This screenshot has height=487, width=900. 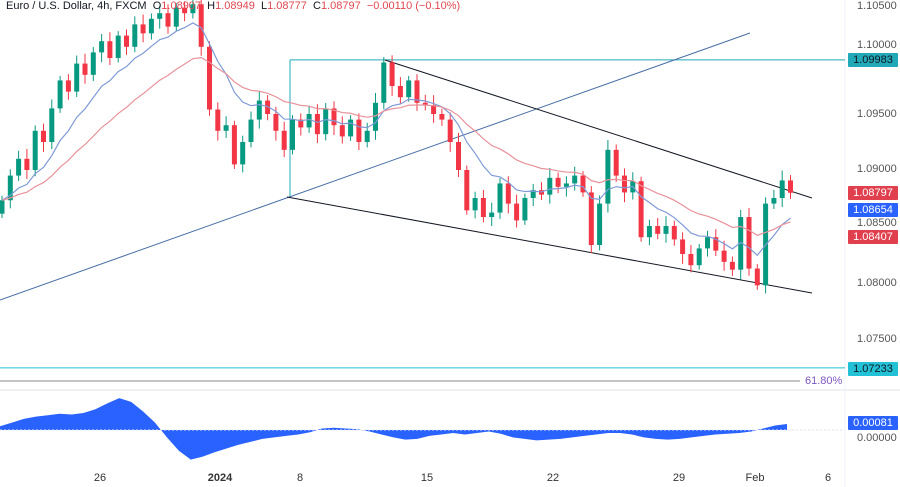 I want to click on x-tick-label: 22, so click(x=553, y=478).